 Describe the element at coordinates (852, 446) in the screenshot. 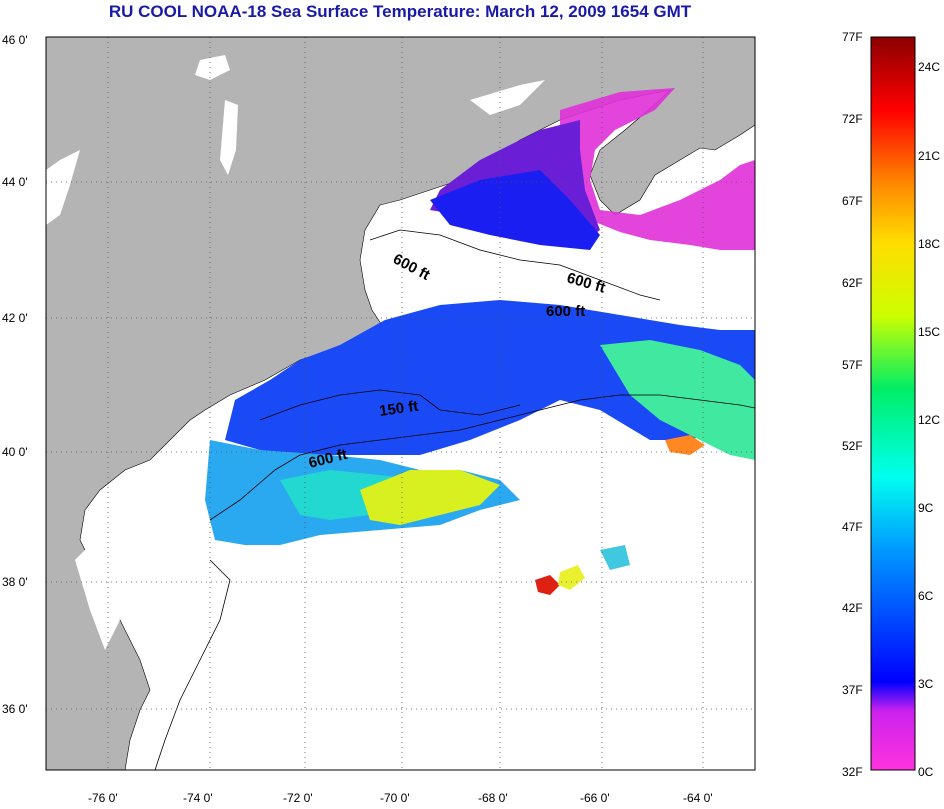

I see `colorbar-f-label: 52F` at that location.